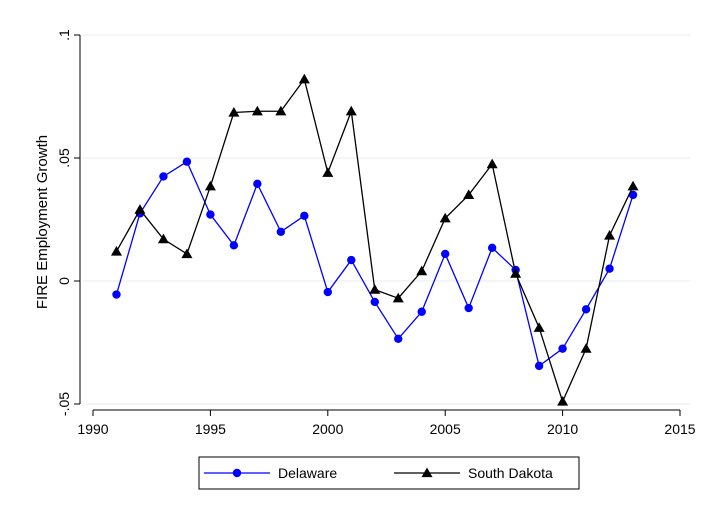 This screenshot has width=715, height=507. I want to click on x-tick-label: 2005, so click(445, 429).